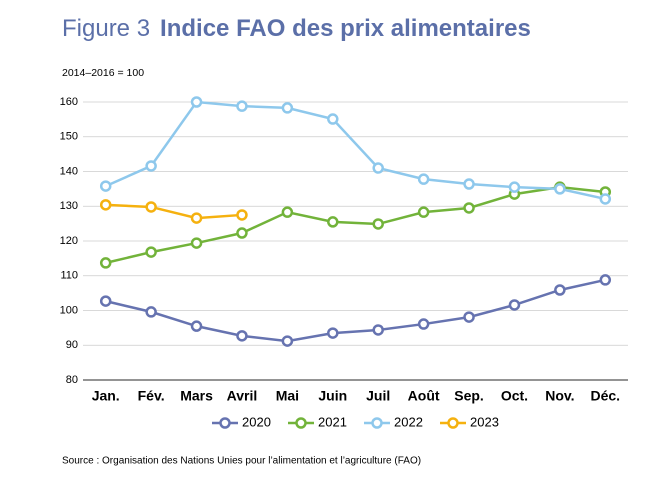 The height and width of the screenshot is (483, 645). I want to click on y-tick-label: 80, so click(72, 380).